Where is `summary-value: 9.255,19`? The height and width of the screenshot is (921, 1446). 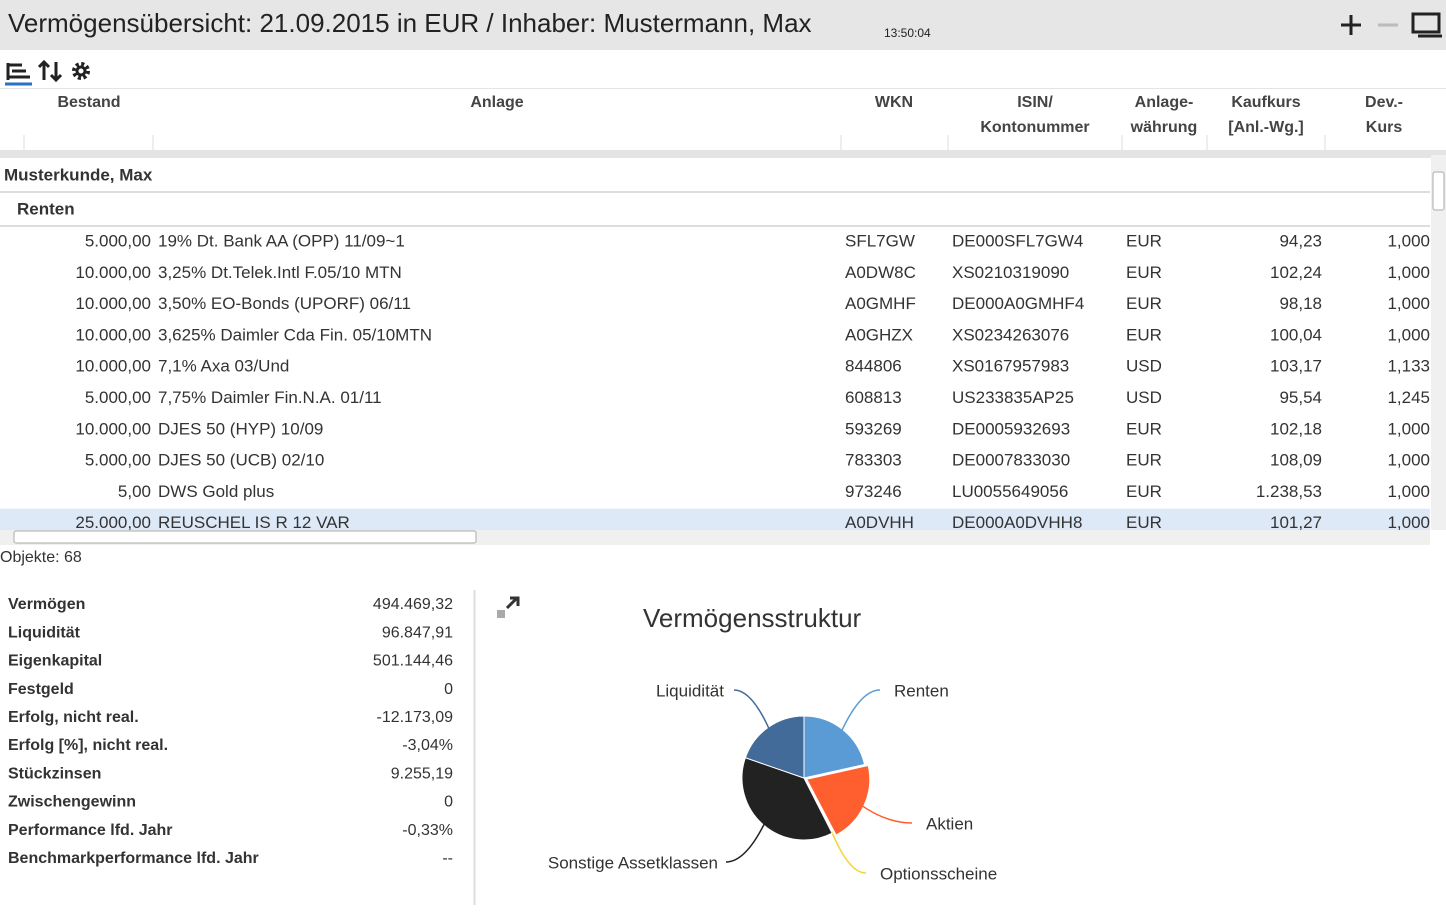
summary-value: 9.255,19 is located at coordinates (422, 773).